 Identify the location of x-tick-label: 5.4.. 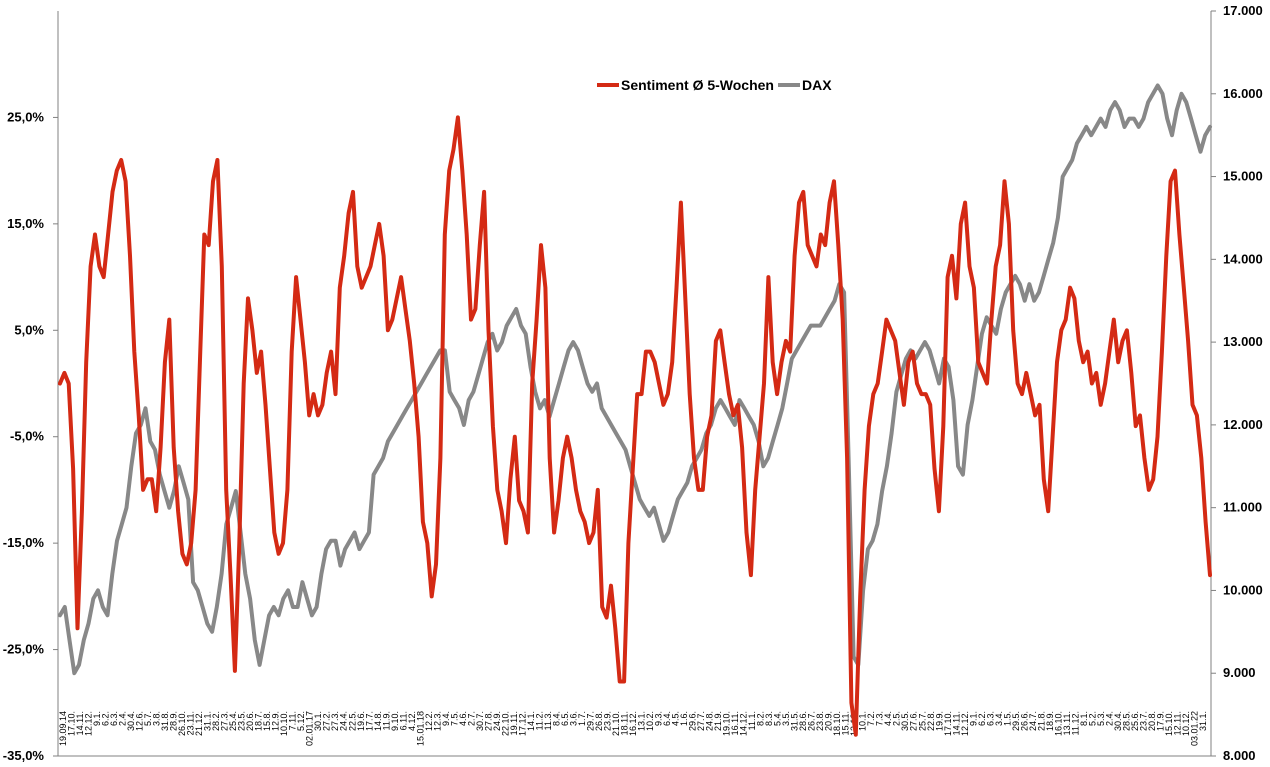
(778, 718).